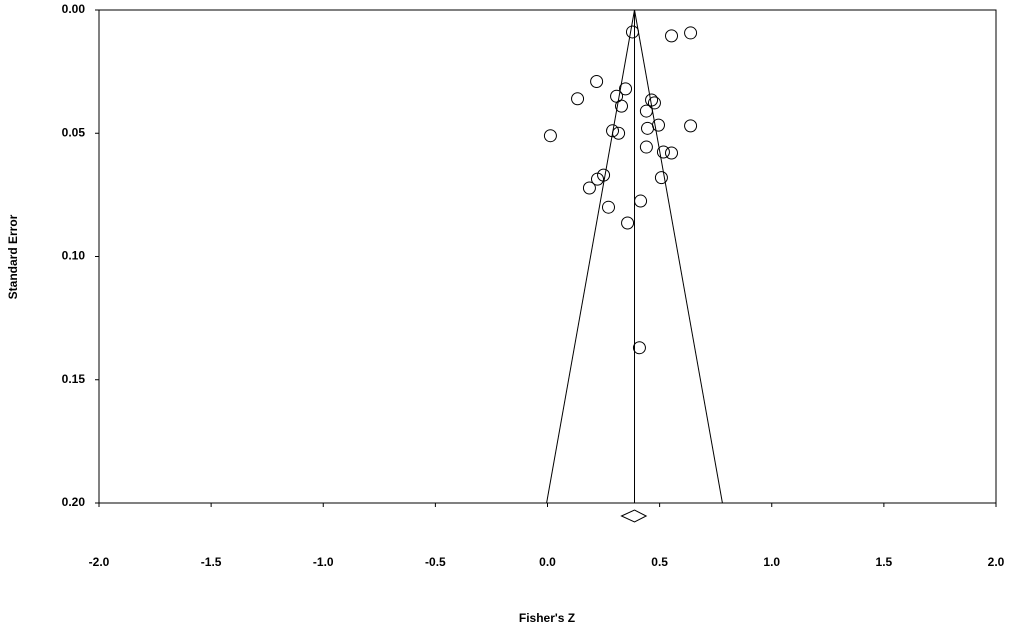 This screenshot has width=1013, height=630. What do you see at coordinates (74, 9) in the screenshot?
I see `y-tick-label: 0.00` at bounding box center [74, 9].